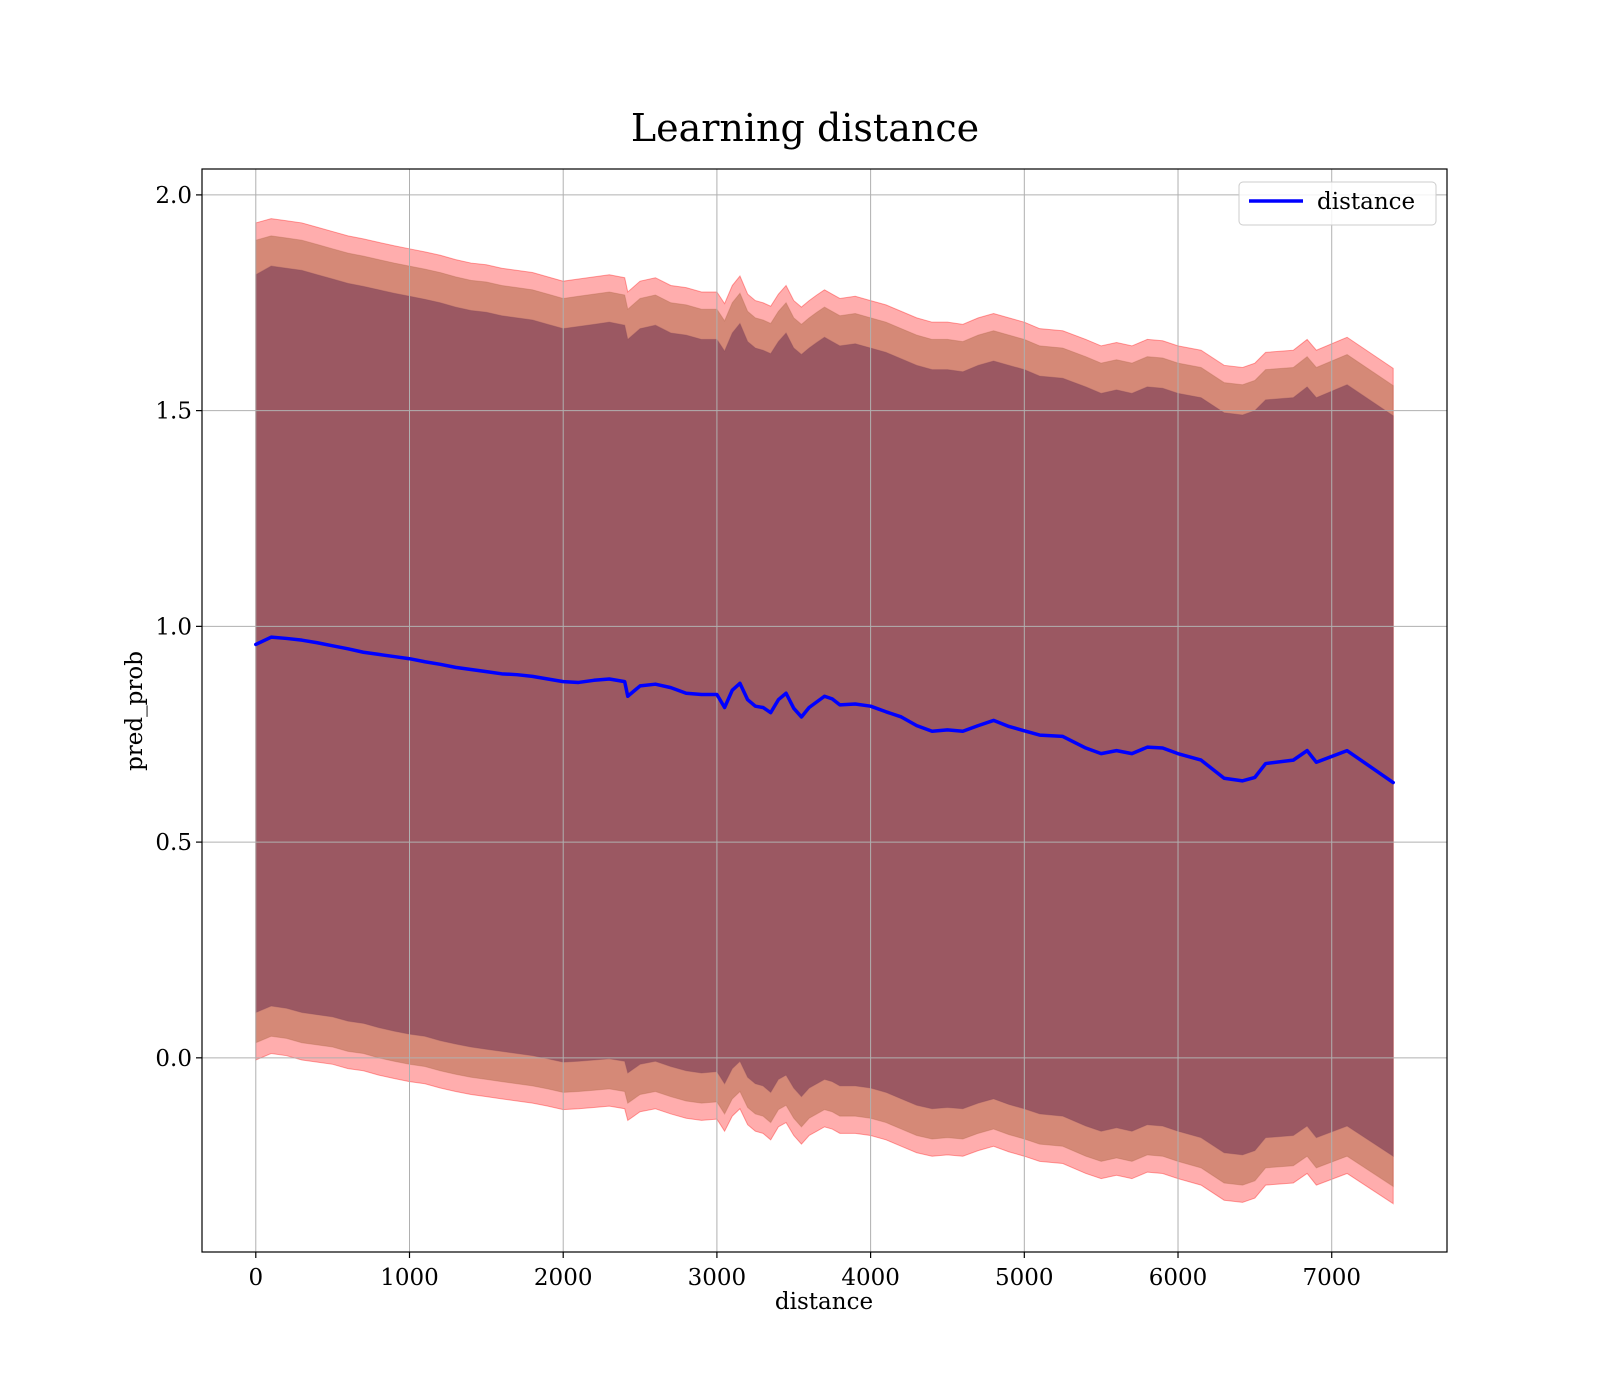 Image resolution: width=1600 pixels, height=1400 pixels. What do you see at coordinates (1366, 202) in the screenshot?
I see `legend-label-distance: distance` at bounding box center [1366, 202].